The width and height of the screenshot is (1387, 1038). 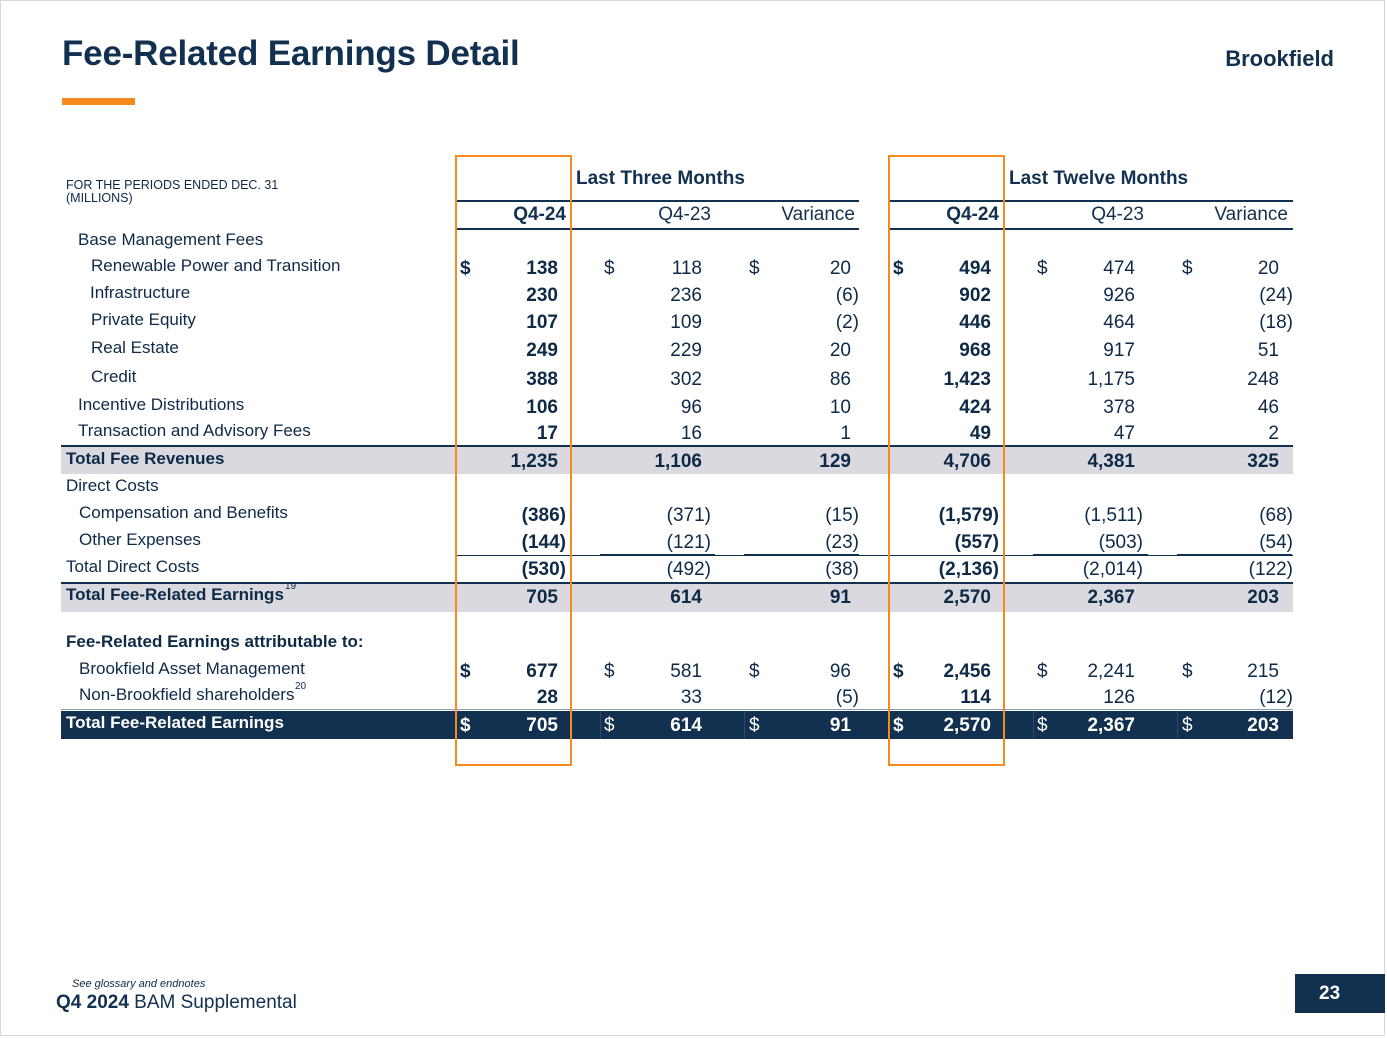 I want to click on periods-caption-line1: FOR THE PERIODS ENDED DEC. 31, so click(x=172, y=185).